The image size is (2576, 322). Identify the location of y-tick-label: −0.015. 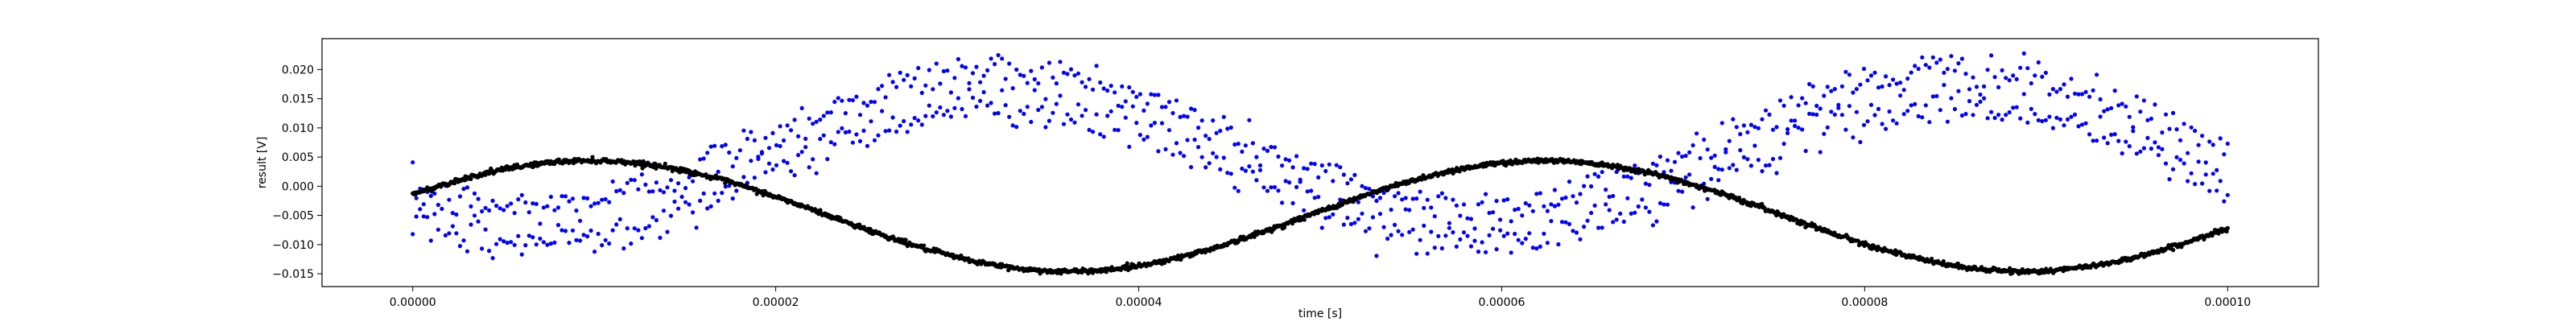
(293, 274).